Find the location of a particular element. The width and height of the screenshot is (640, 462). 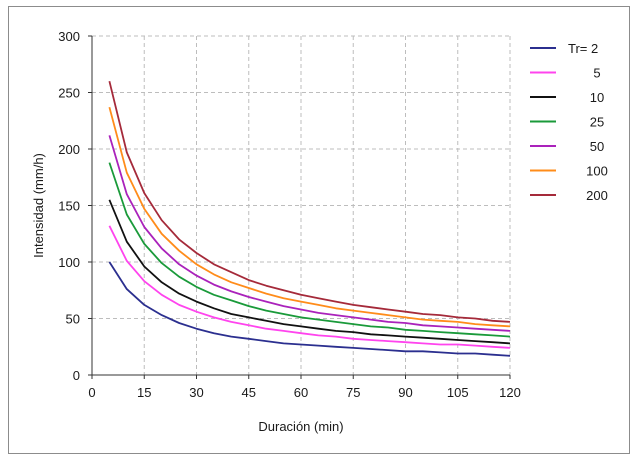

x-tick-label: 120 is located at coordinates (510, 392).